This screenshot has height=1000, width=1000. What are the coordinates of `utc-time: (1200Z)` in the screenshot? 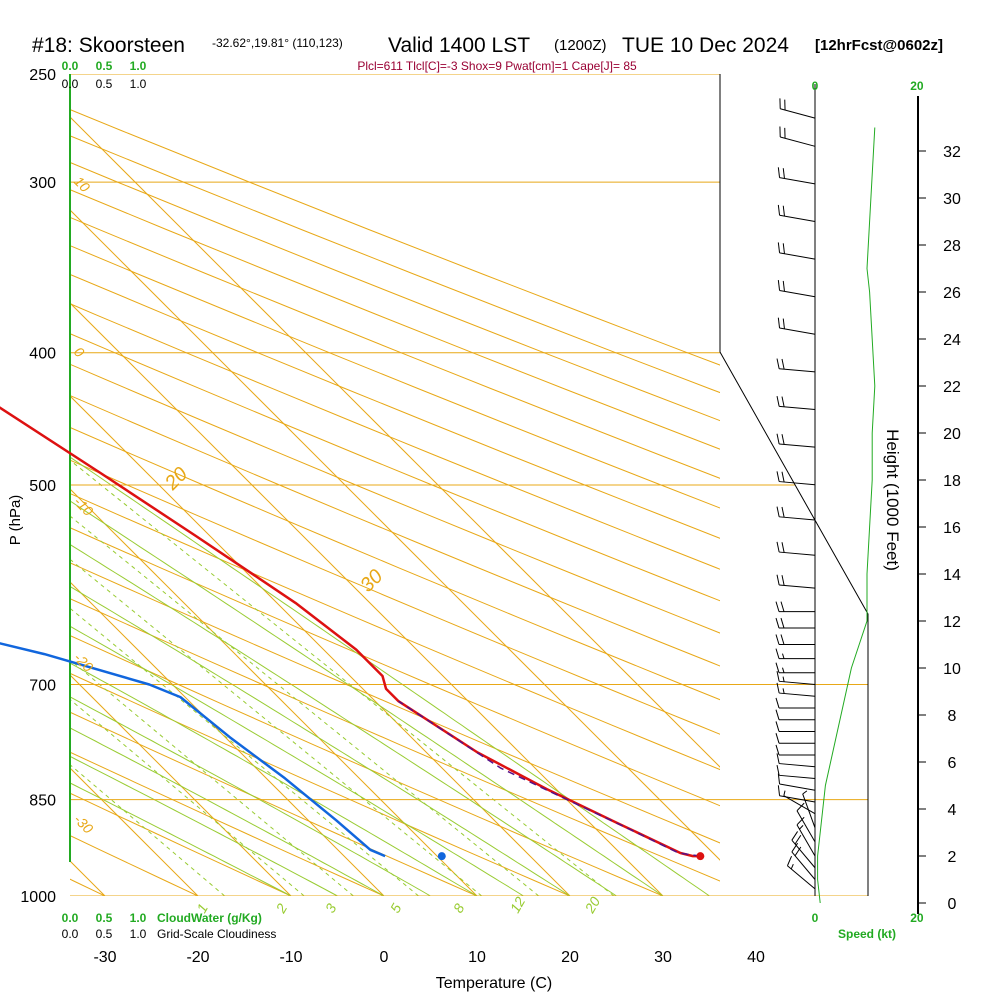 It's located at (580, 45).